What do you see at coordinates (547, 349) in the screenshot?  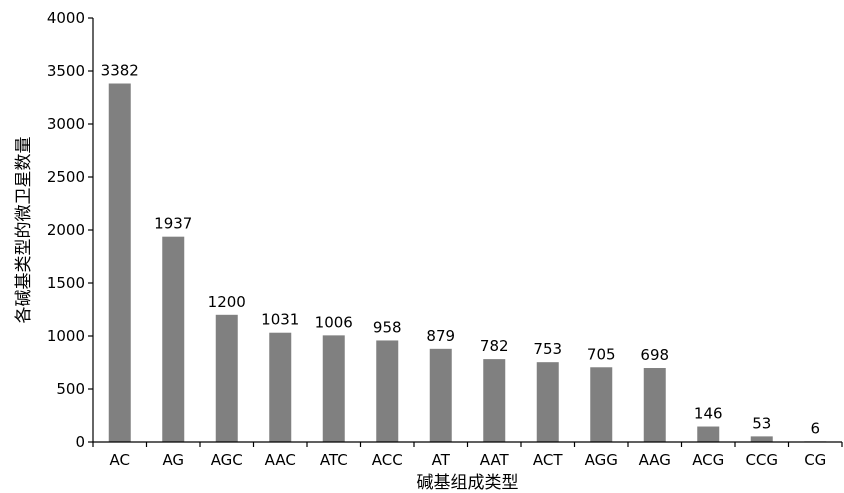 I see `data-label-act: 753` at bounding box center [547, 349].